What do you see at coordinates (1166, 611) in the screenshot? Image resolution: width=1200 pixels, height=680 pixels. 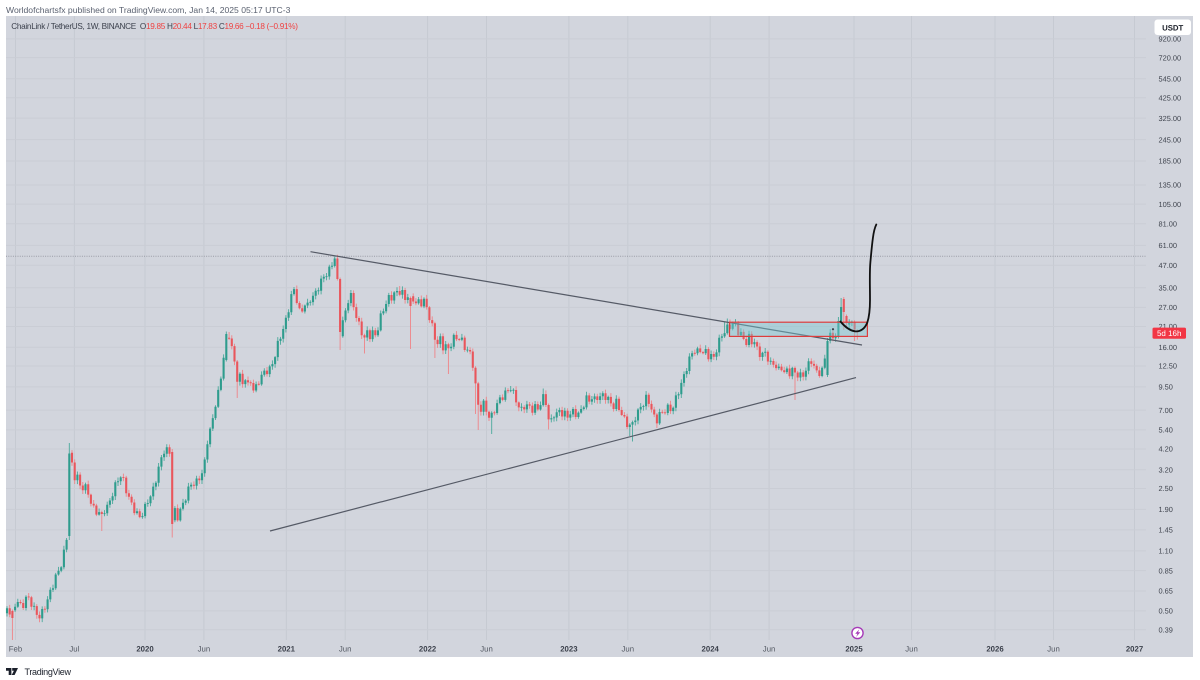 I see `svg-text: 0.50` at bounding box center [1166, 611].